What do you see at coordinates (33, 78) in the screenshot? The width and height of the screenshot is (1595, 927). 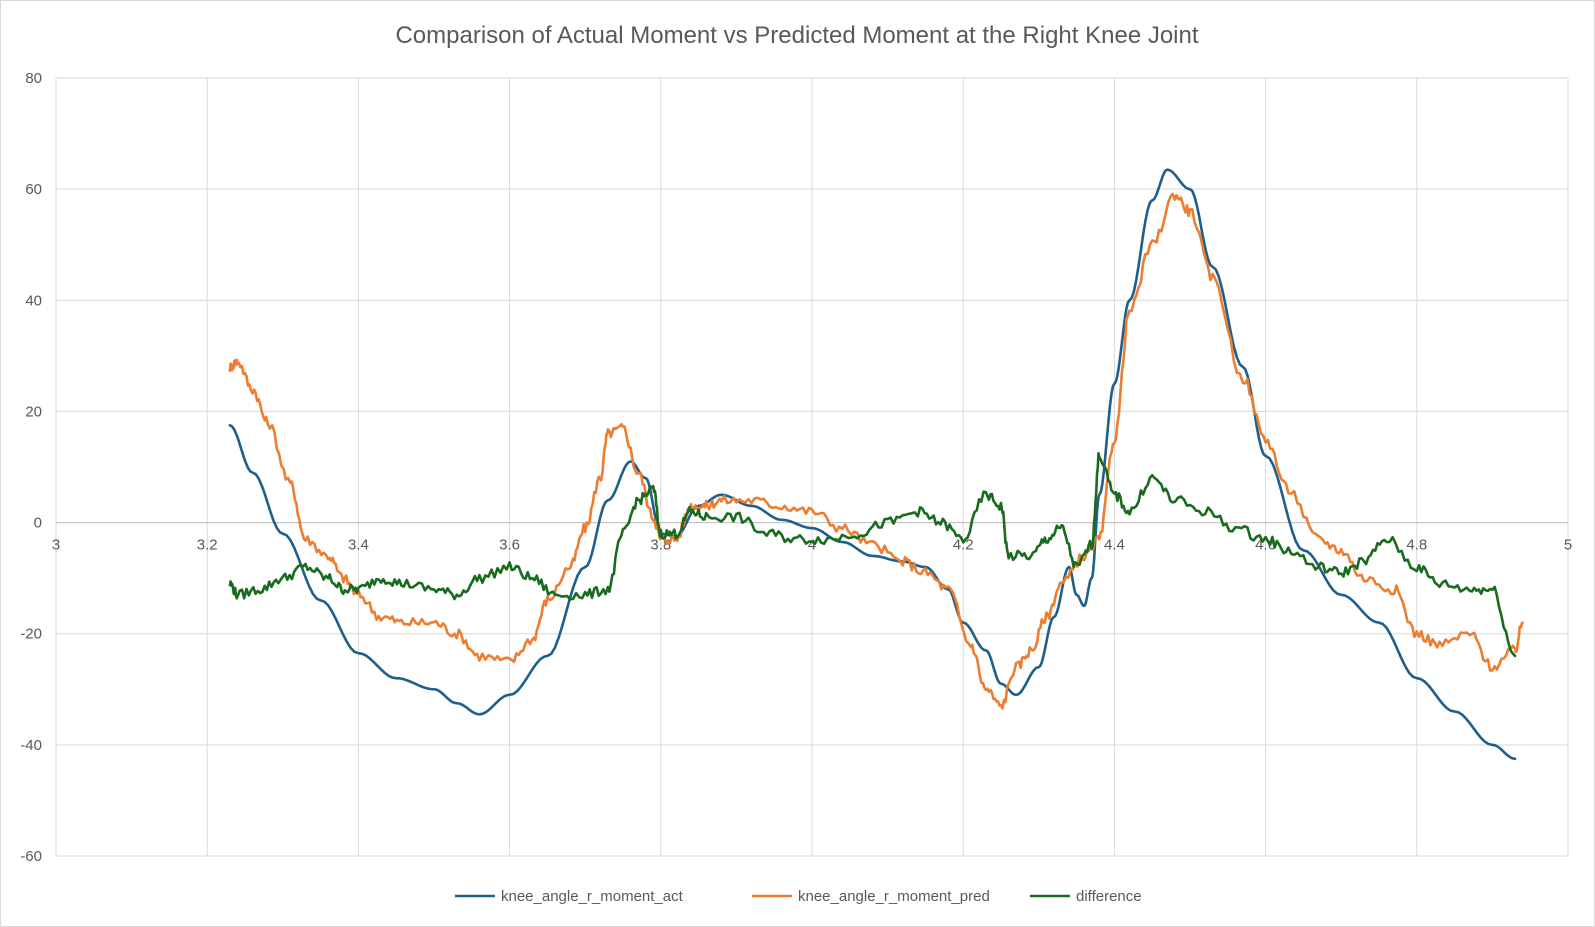 I see `y-tick-label: 80` at bounding box center [33, 78].